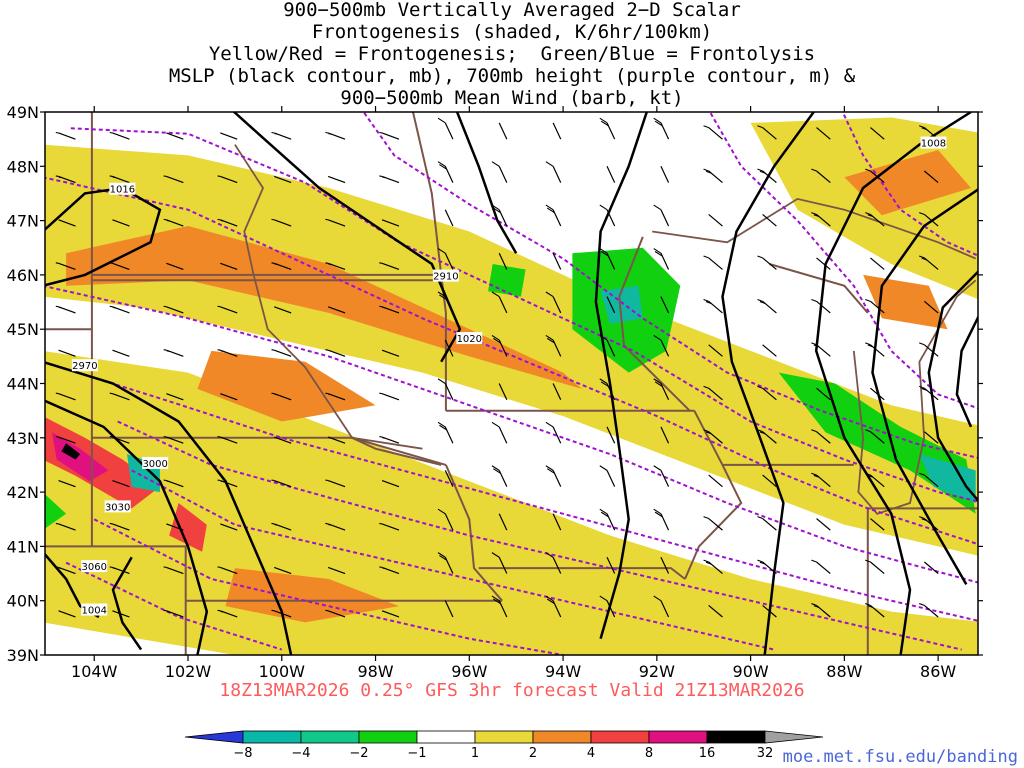 The width and height of the screenshot is (1024, 768). What do you see at coordinates (84, 366) in the screenshot?
I see `contour-label: 2970` at bounding box center [84, 366].